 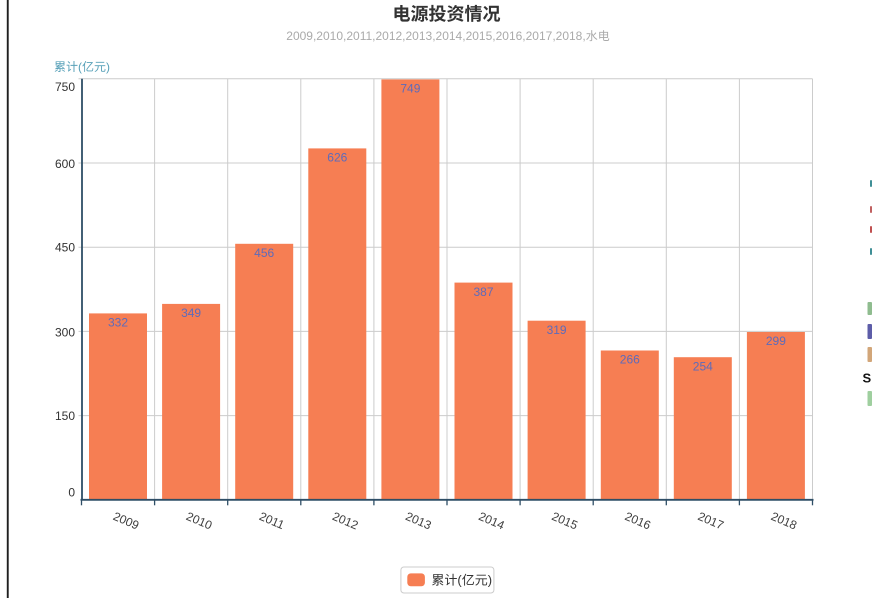 What do you see at coordinates (71, 493) in the screenshot?
I see `svg-text: 0` at bounding box center [71, 493].